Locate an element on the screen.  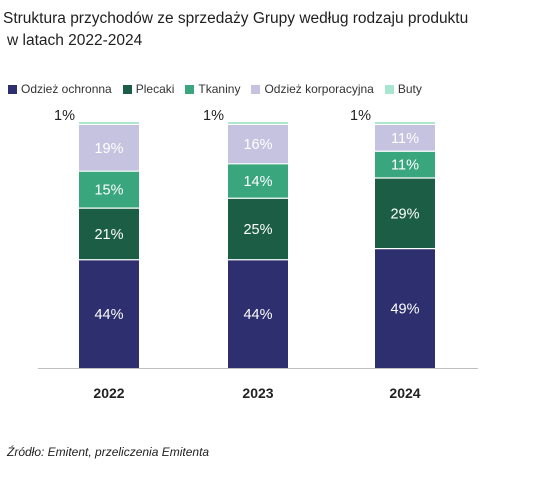
legend-item: Plecaki is located at coordinates (148, 89).